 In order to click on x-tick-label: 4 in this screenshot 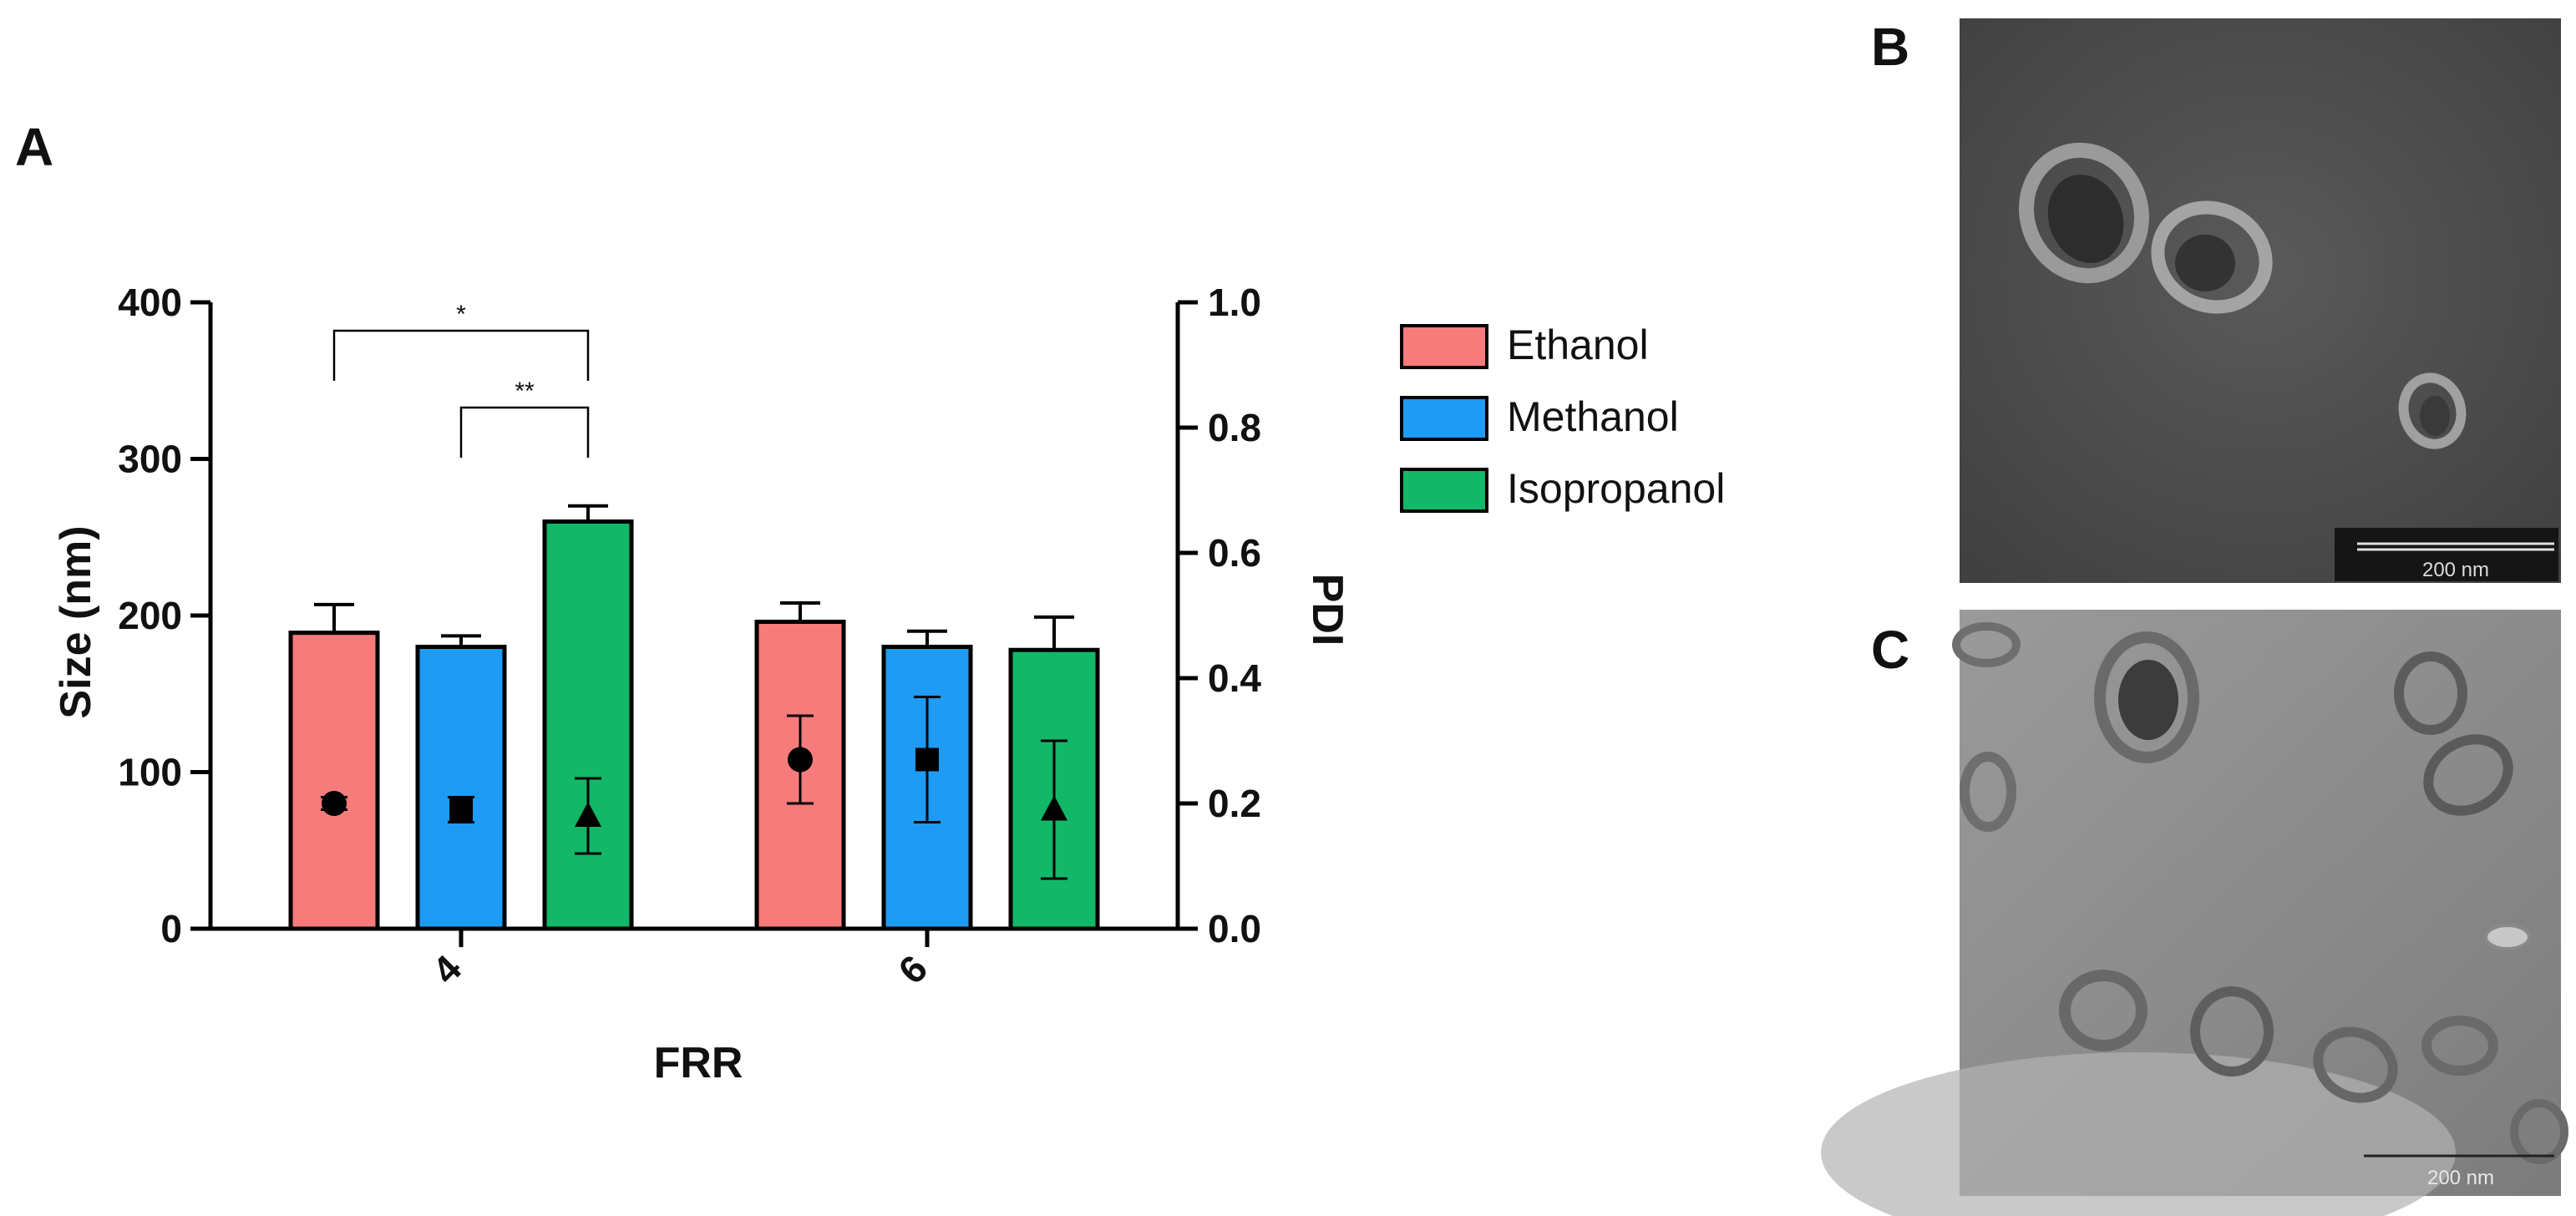, I will do `click(446, 969)`.